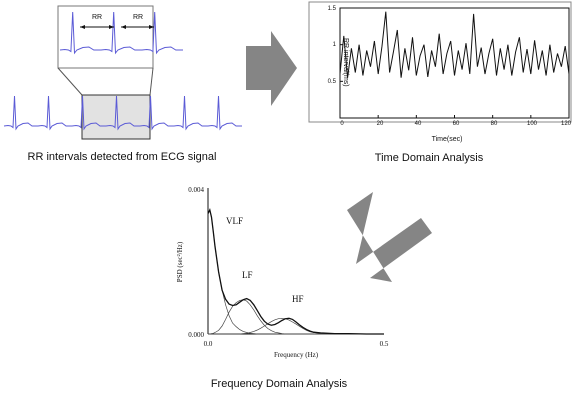 The width and height of the screenshot is (573, 395). Describe the element at coordinates (532, 124) in the screenshot. I see `x-tick-100: 100` at that location.